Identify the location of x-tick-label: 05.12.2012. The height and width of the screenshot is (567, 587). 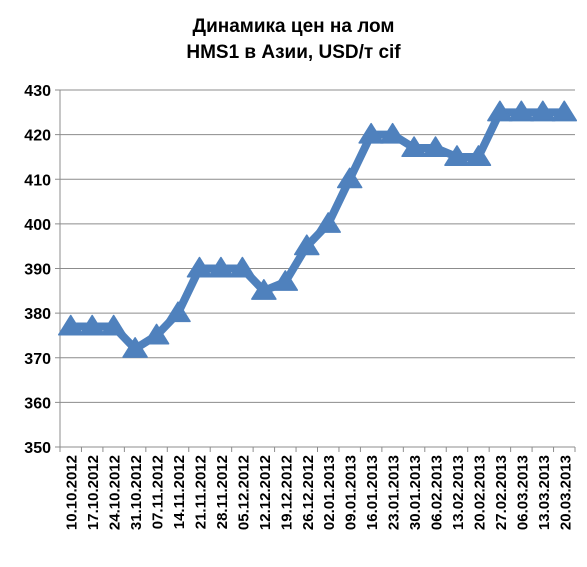
(243, 492).